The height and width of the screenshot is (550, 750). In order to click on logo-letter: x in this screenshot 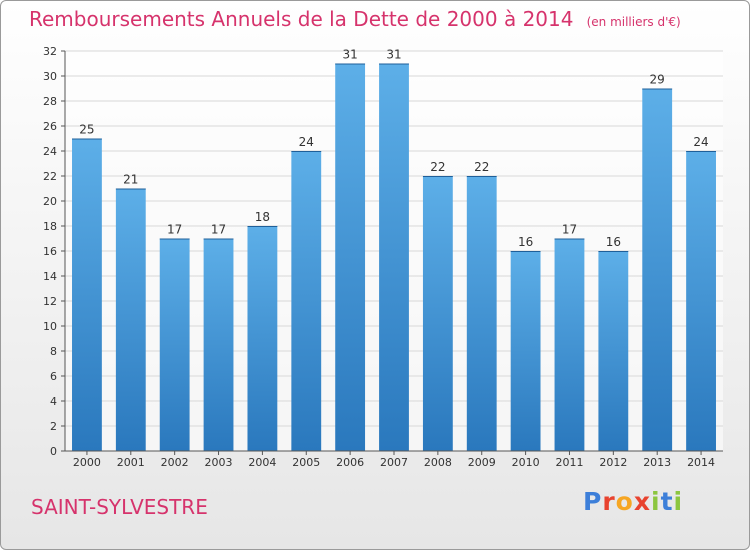, I will do `click(642, 501)`.